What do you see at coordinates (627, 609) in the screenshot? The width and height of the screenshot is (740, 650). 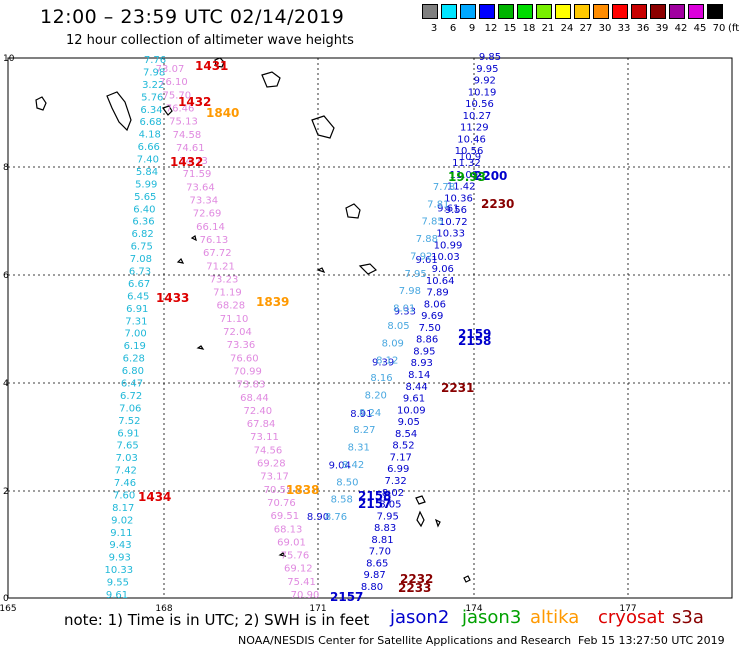 I see `x-tick-label: 177` at bounding box center [627, 609].